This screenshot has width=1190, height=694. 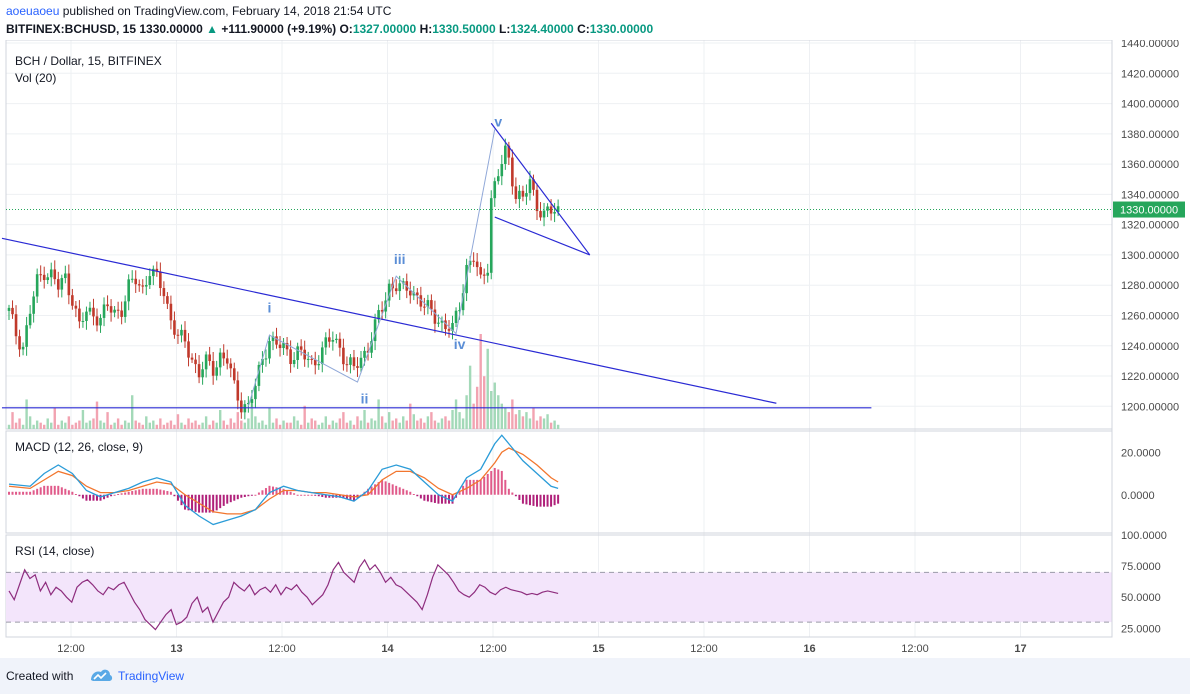 What do you see at coordinates (371, 268) in the screenshot?
I see `elliott-wave-path` at bounding box center [371, 268].